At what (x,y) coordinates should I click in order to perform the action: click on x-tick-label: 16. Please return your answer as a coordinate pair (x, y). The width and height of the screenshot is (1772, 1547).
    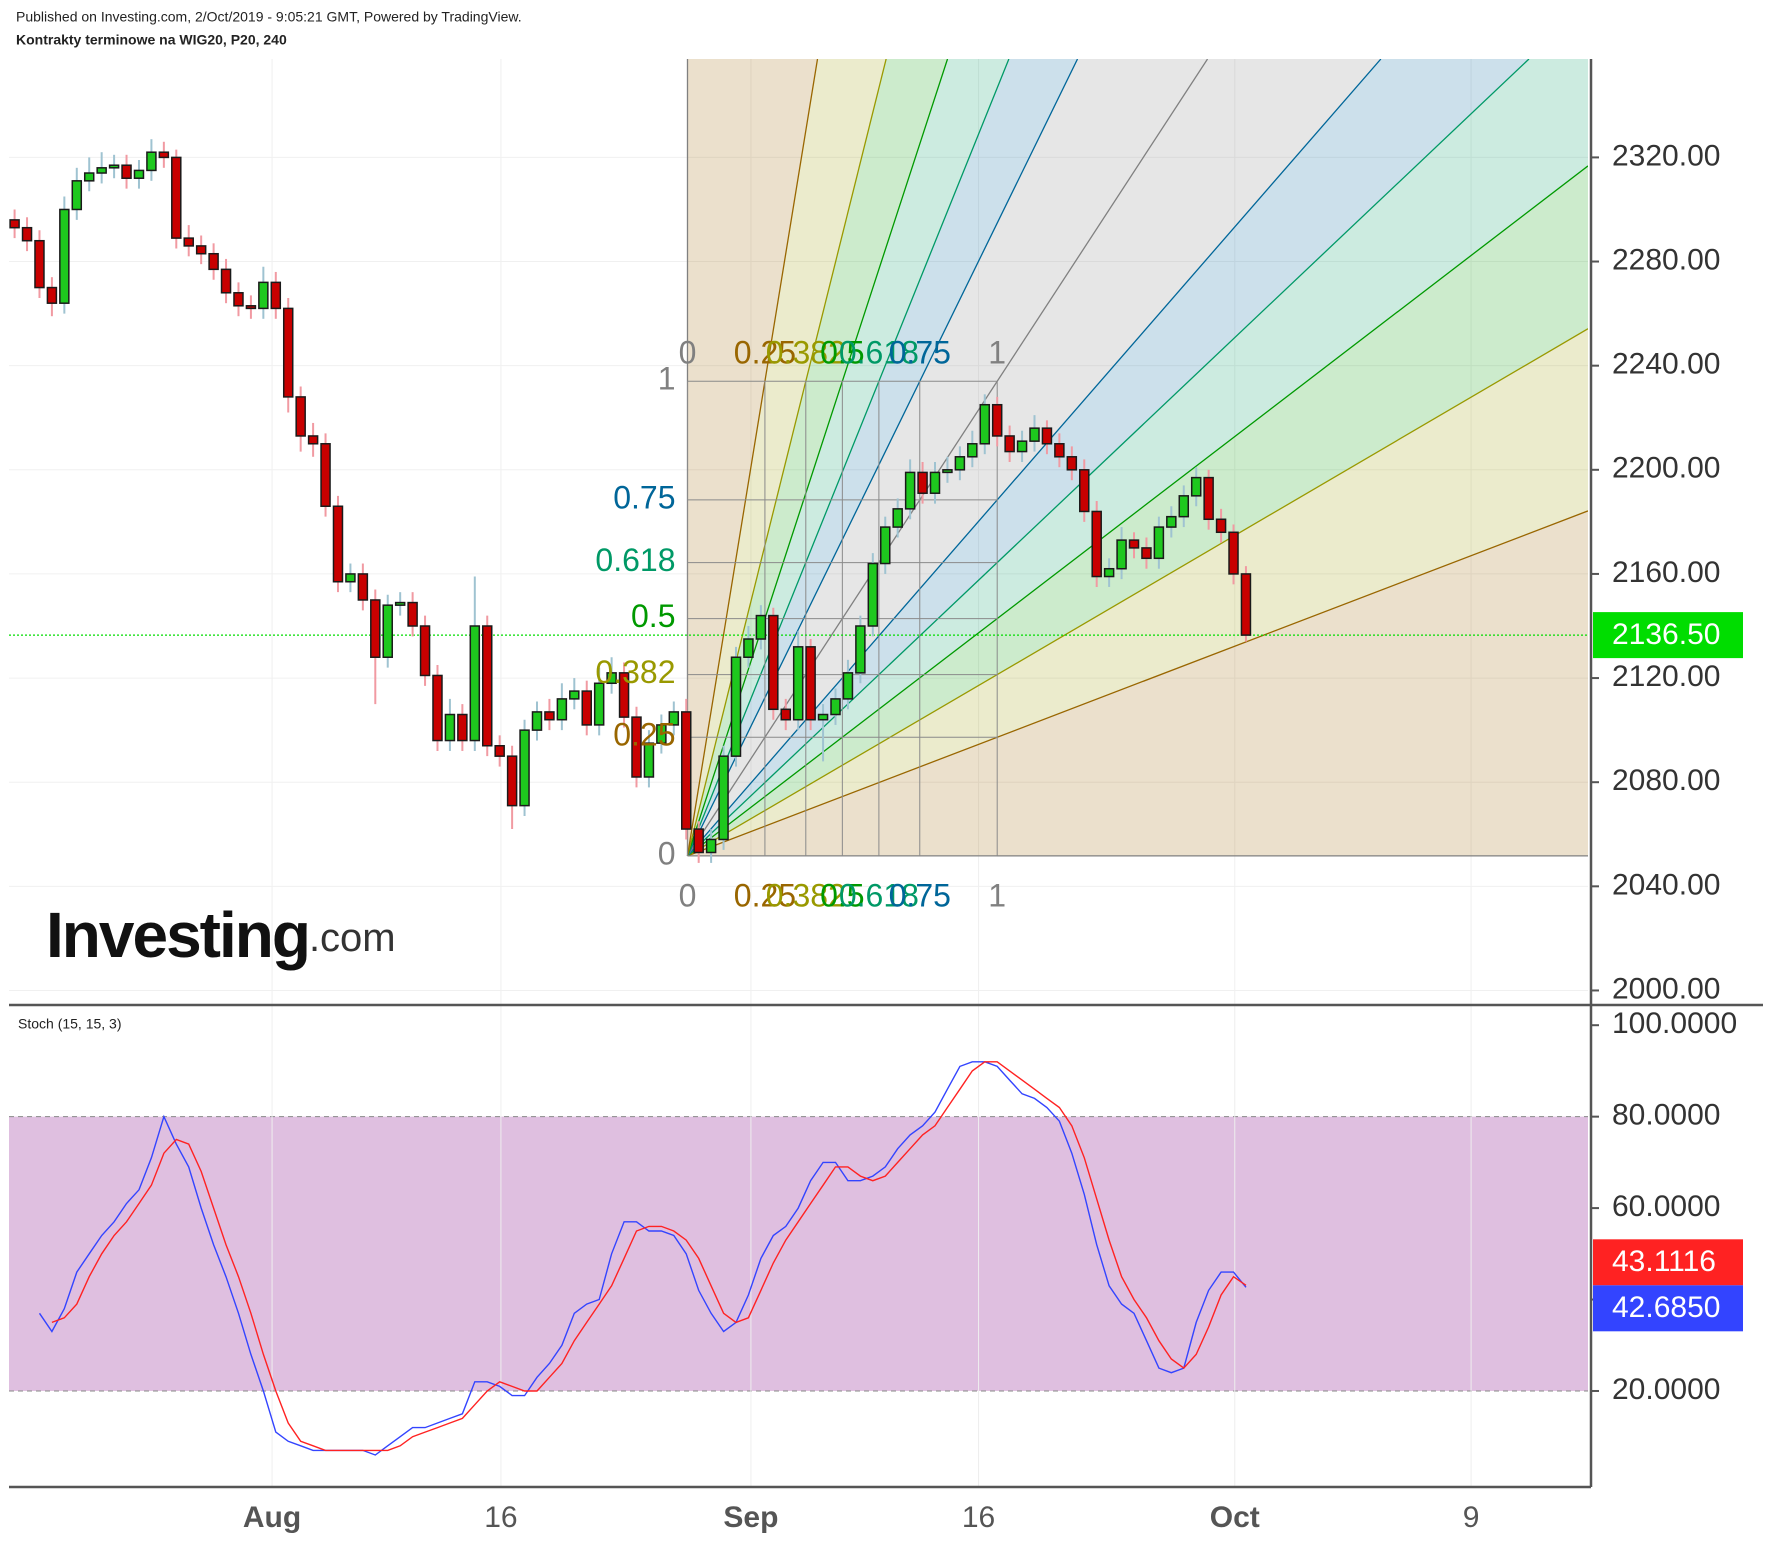
    Looking at the image, I should click on (978, 1517).